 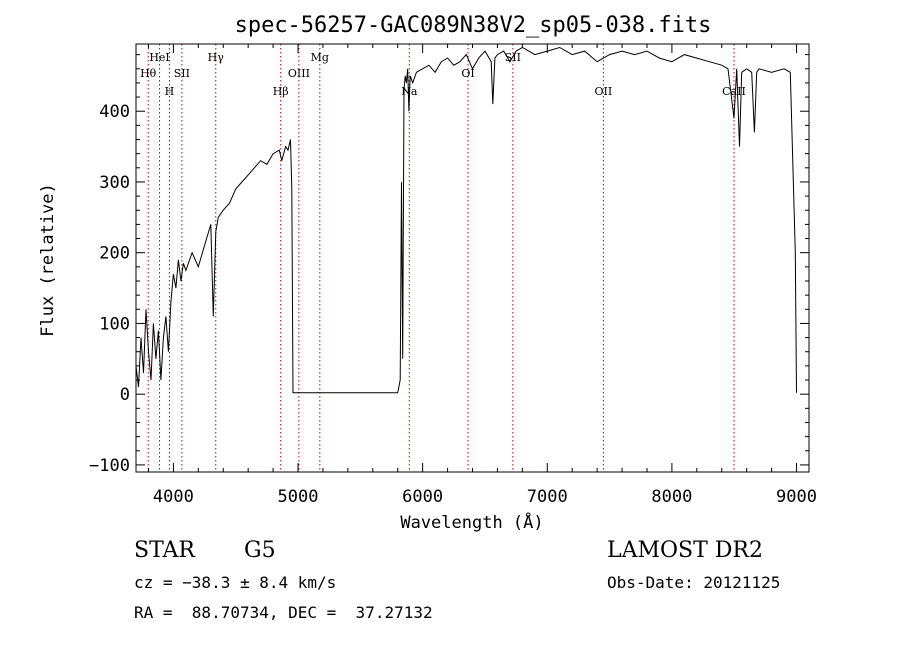 I want to click on x-axis-label: Wavelength (Å), so click(x=471, y=522).